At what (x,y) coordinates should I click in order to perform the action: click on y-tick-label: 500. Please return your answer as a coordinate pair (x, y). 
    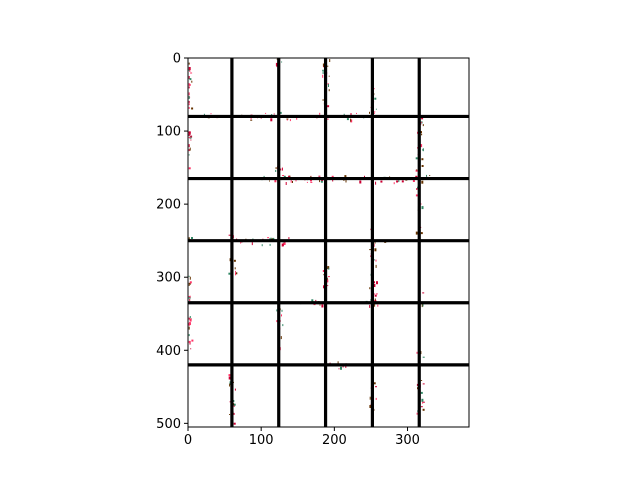
    Looking at the image, I should click on (168, 424).